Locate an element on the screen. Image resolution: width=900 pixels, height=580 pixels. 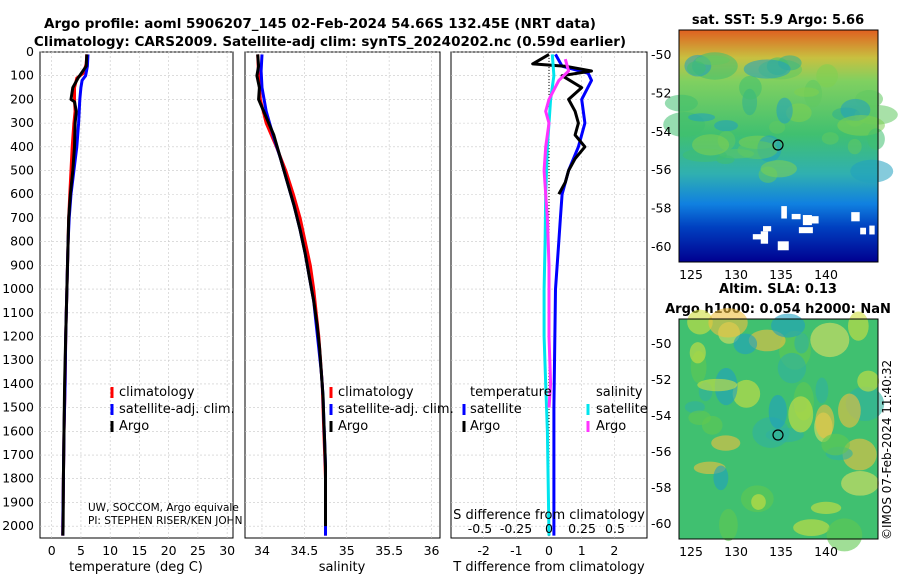
s-diff-tick-label: -0.25 is located at coordinates (516, 528).